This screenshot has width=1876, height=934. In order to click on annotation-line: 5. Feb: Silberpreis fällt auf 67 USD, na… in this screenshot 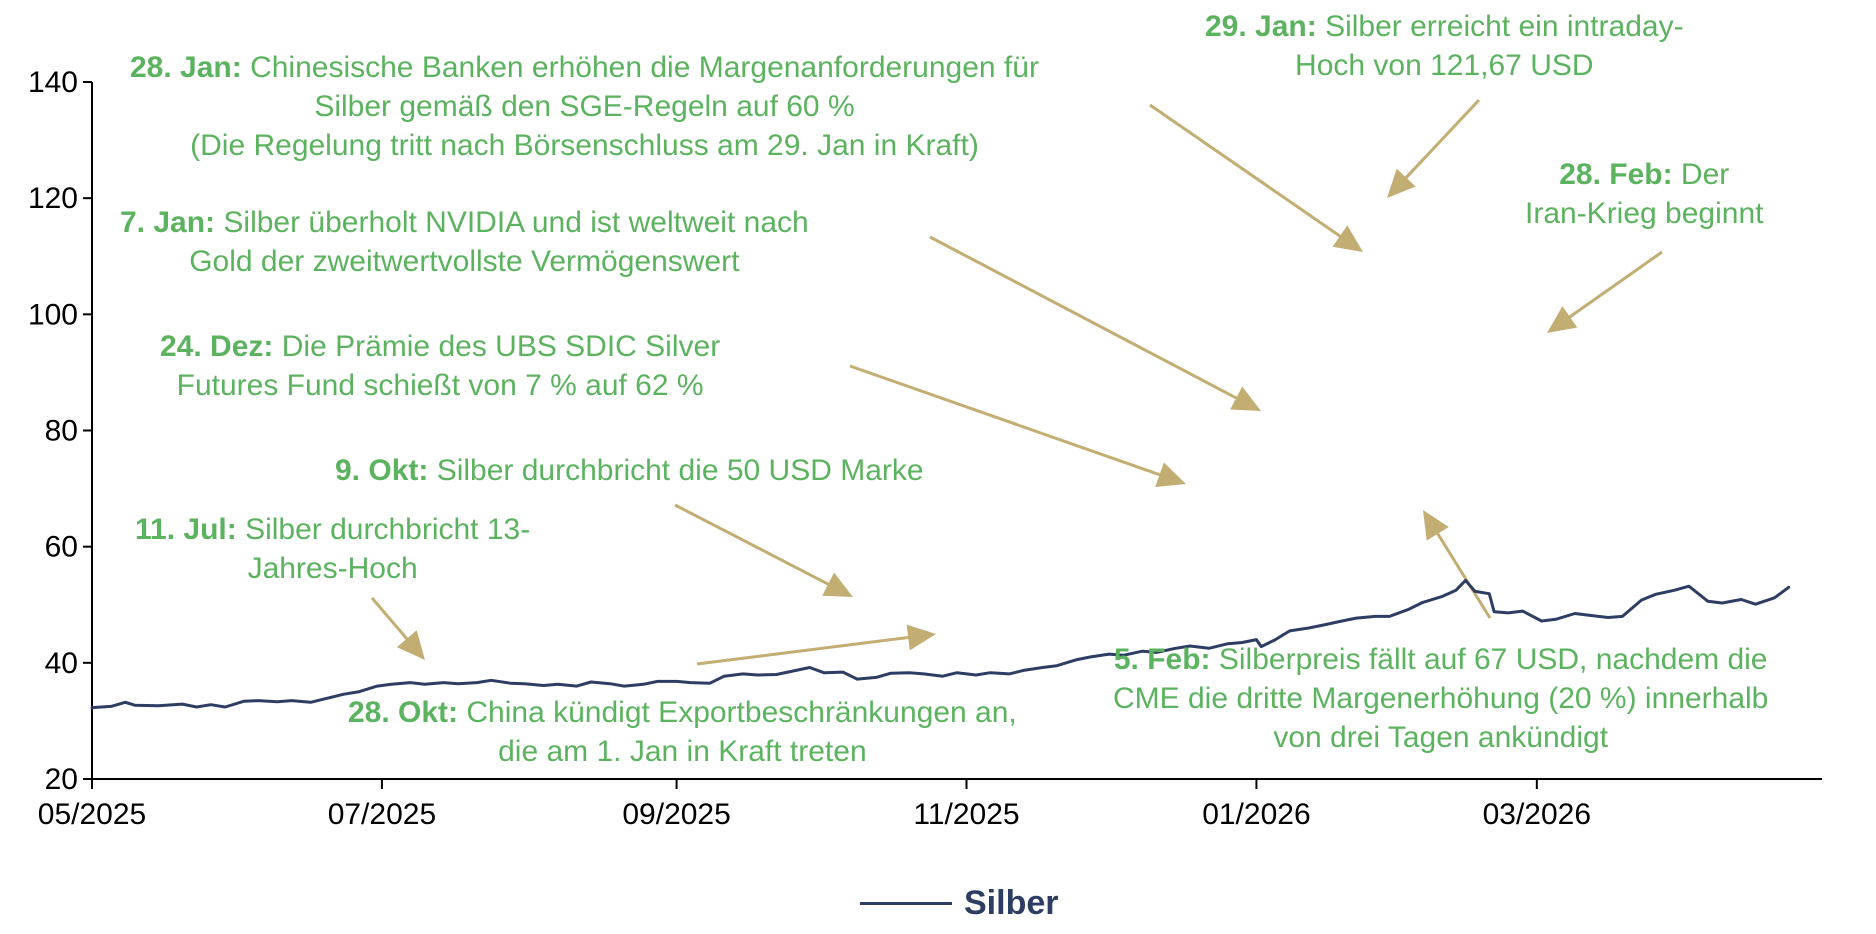, I will do `click(1440, 659)`.